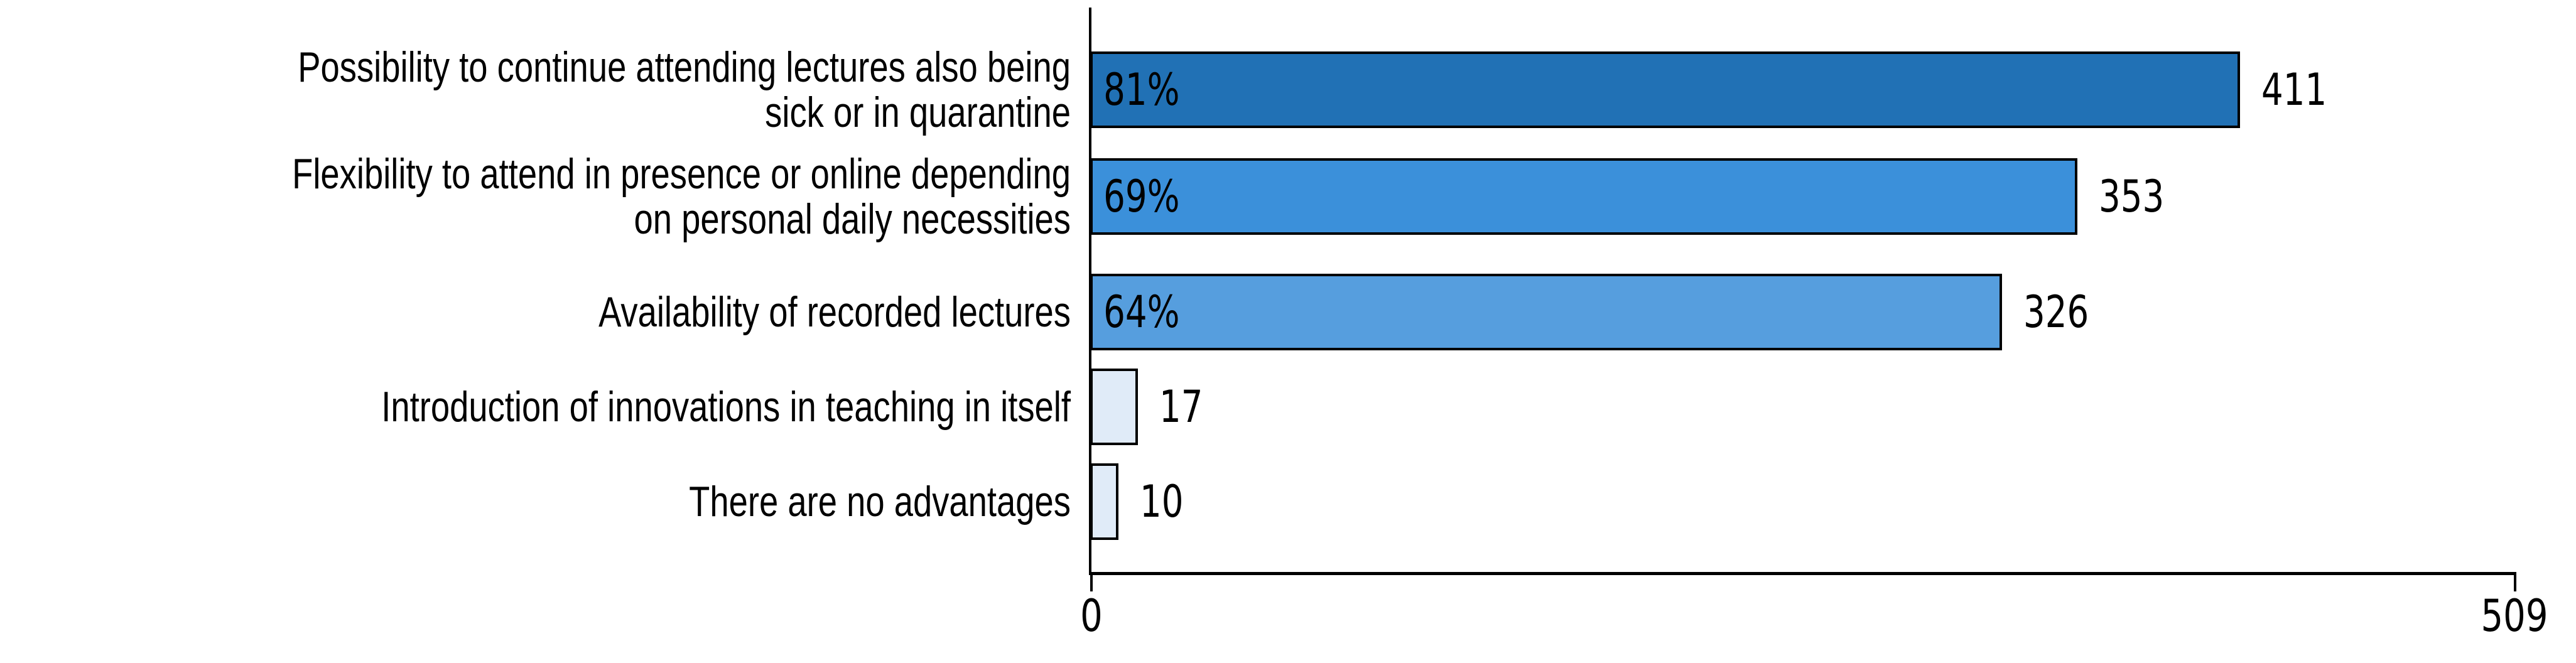 This screenshot has height=663, width=2576. Describe the element at coordinates (918, 112) in the screenshot. I see `category-label-line: sick or in quarantine` at that location.